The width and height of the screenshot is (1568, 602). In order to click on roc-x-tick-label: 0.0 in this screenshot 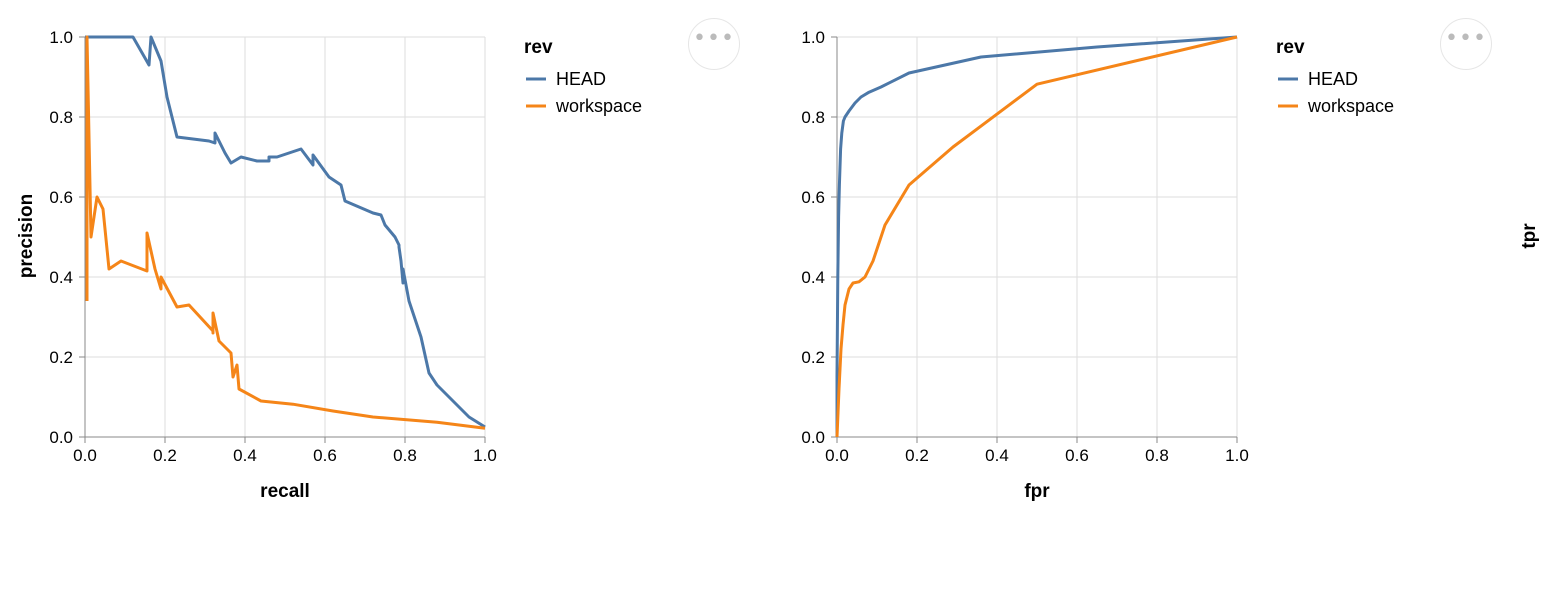, I will do `click(837, 455)`.